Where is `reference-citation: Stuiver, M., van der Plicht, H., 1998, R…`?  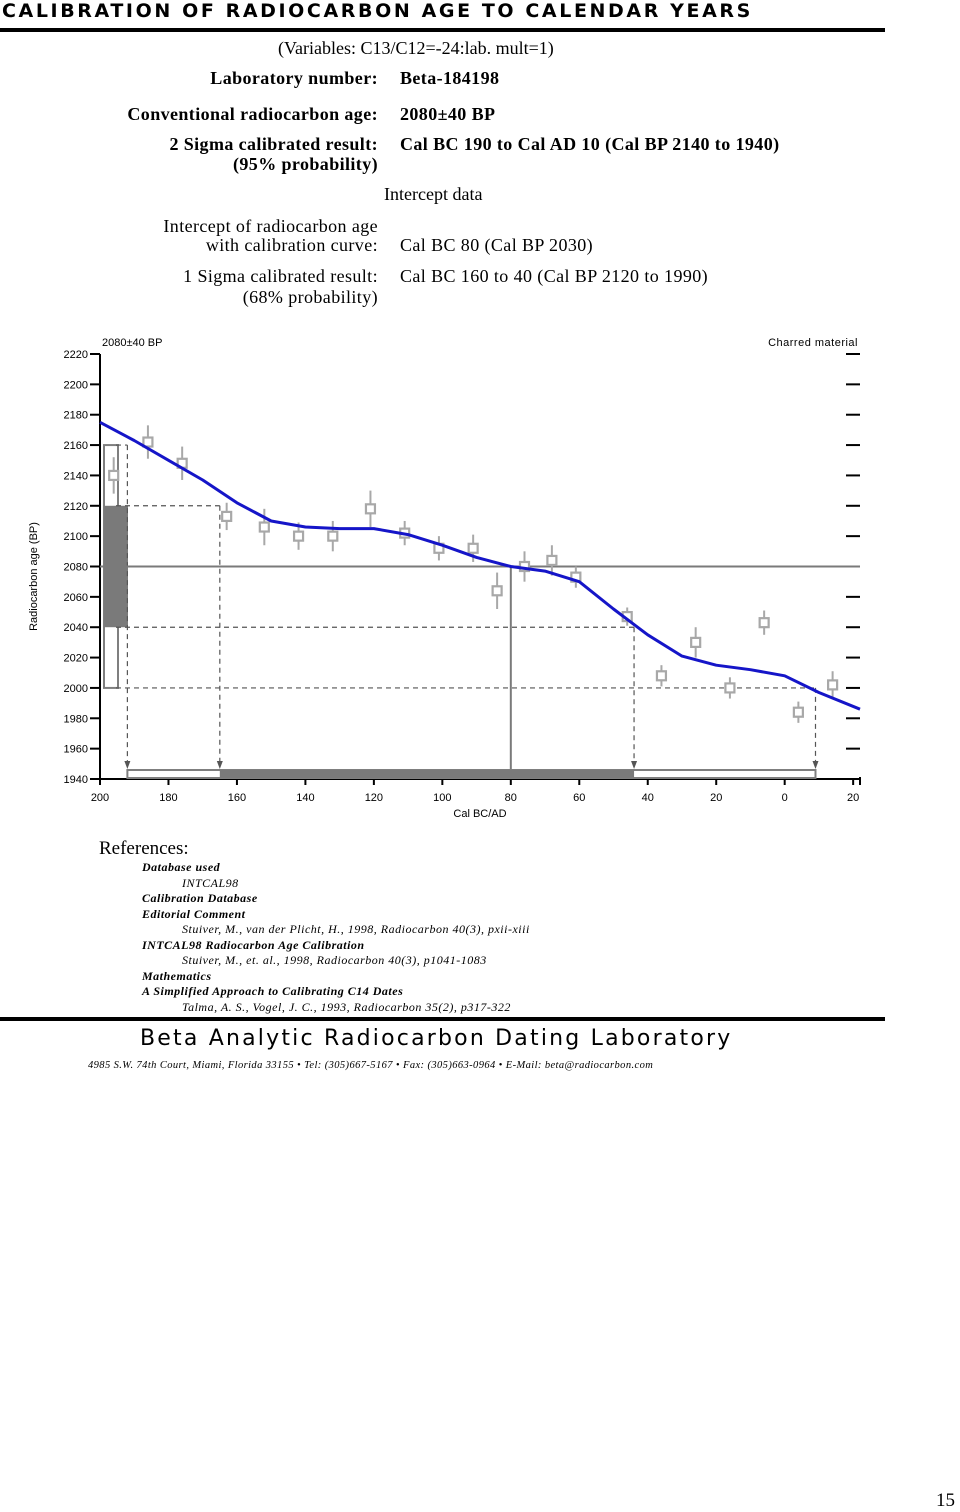 reference-citation: Stuiver, M., van der Plicht, H., 1998, R… is located at coordinates (356, 929).